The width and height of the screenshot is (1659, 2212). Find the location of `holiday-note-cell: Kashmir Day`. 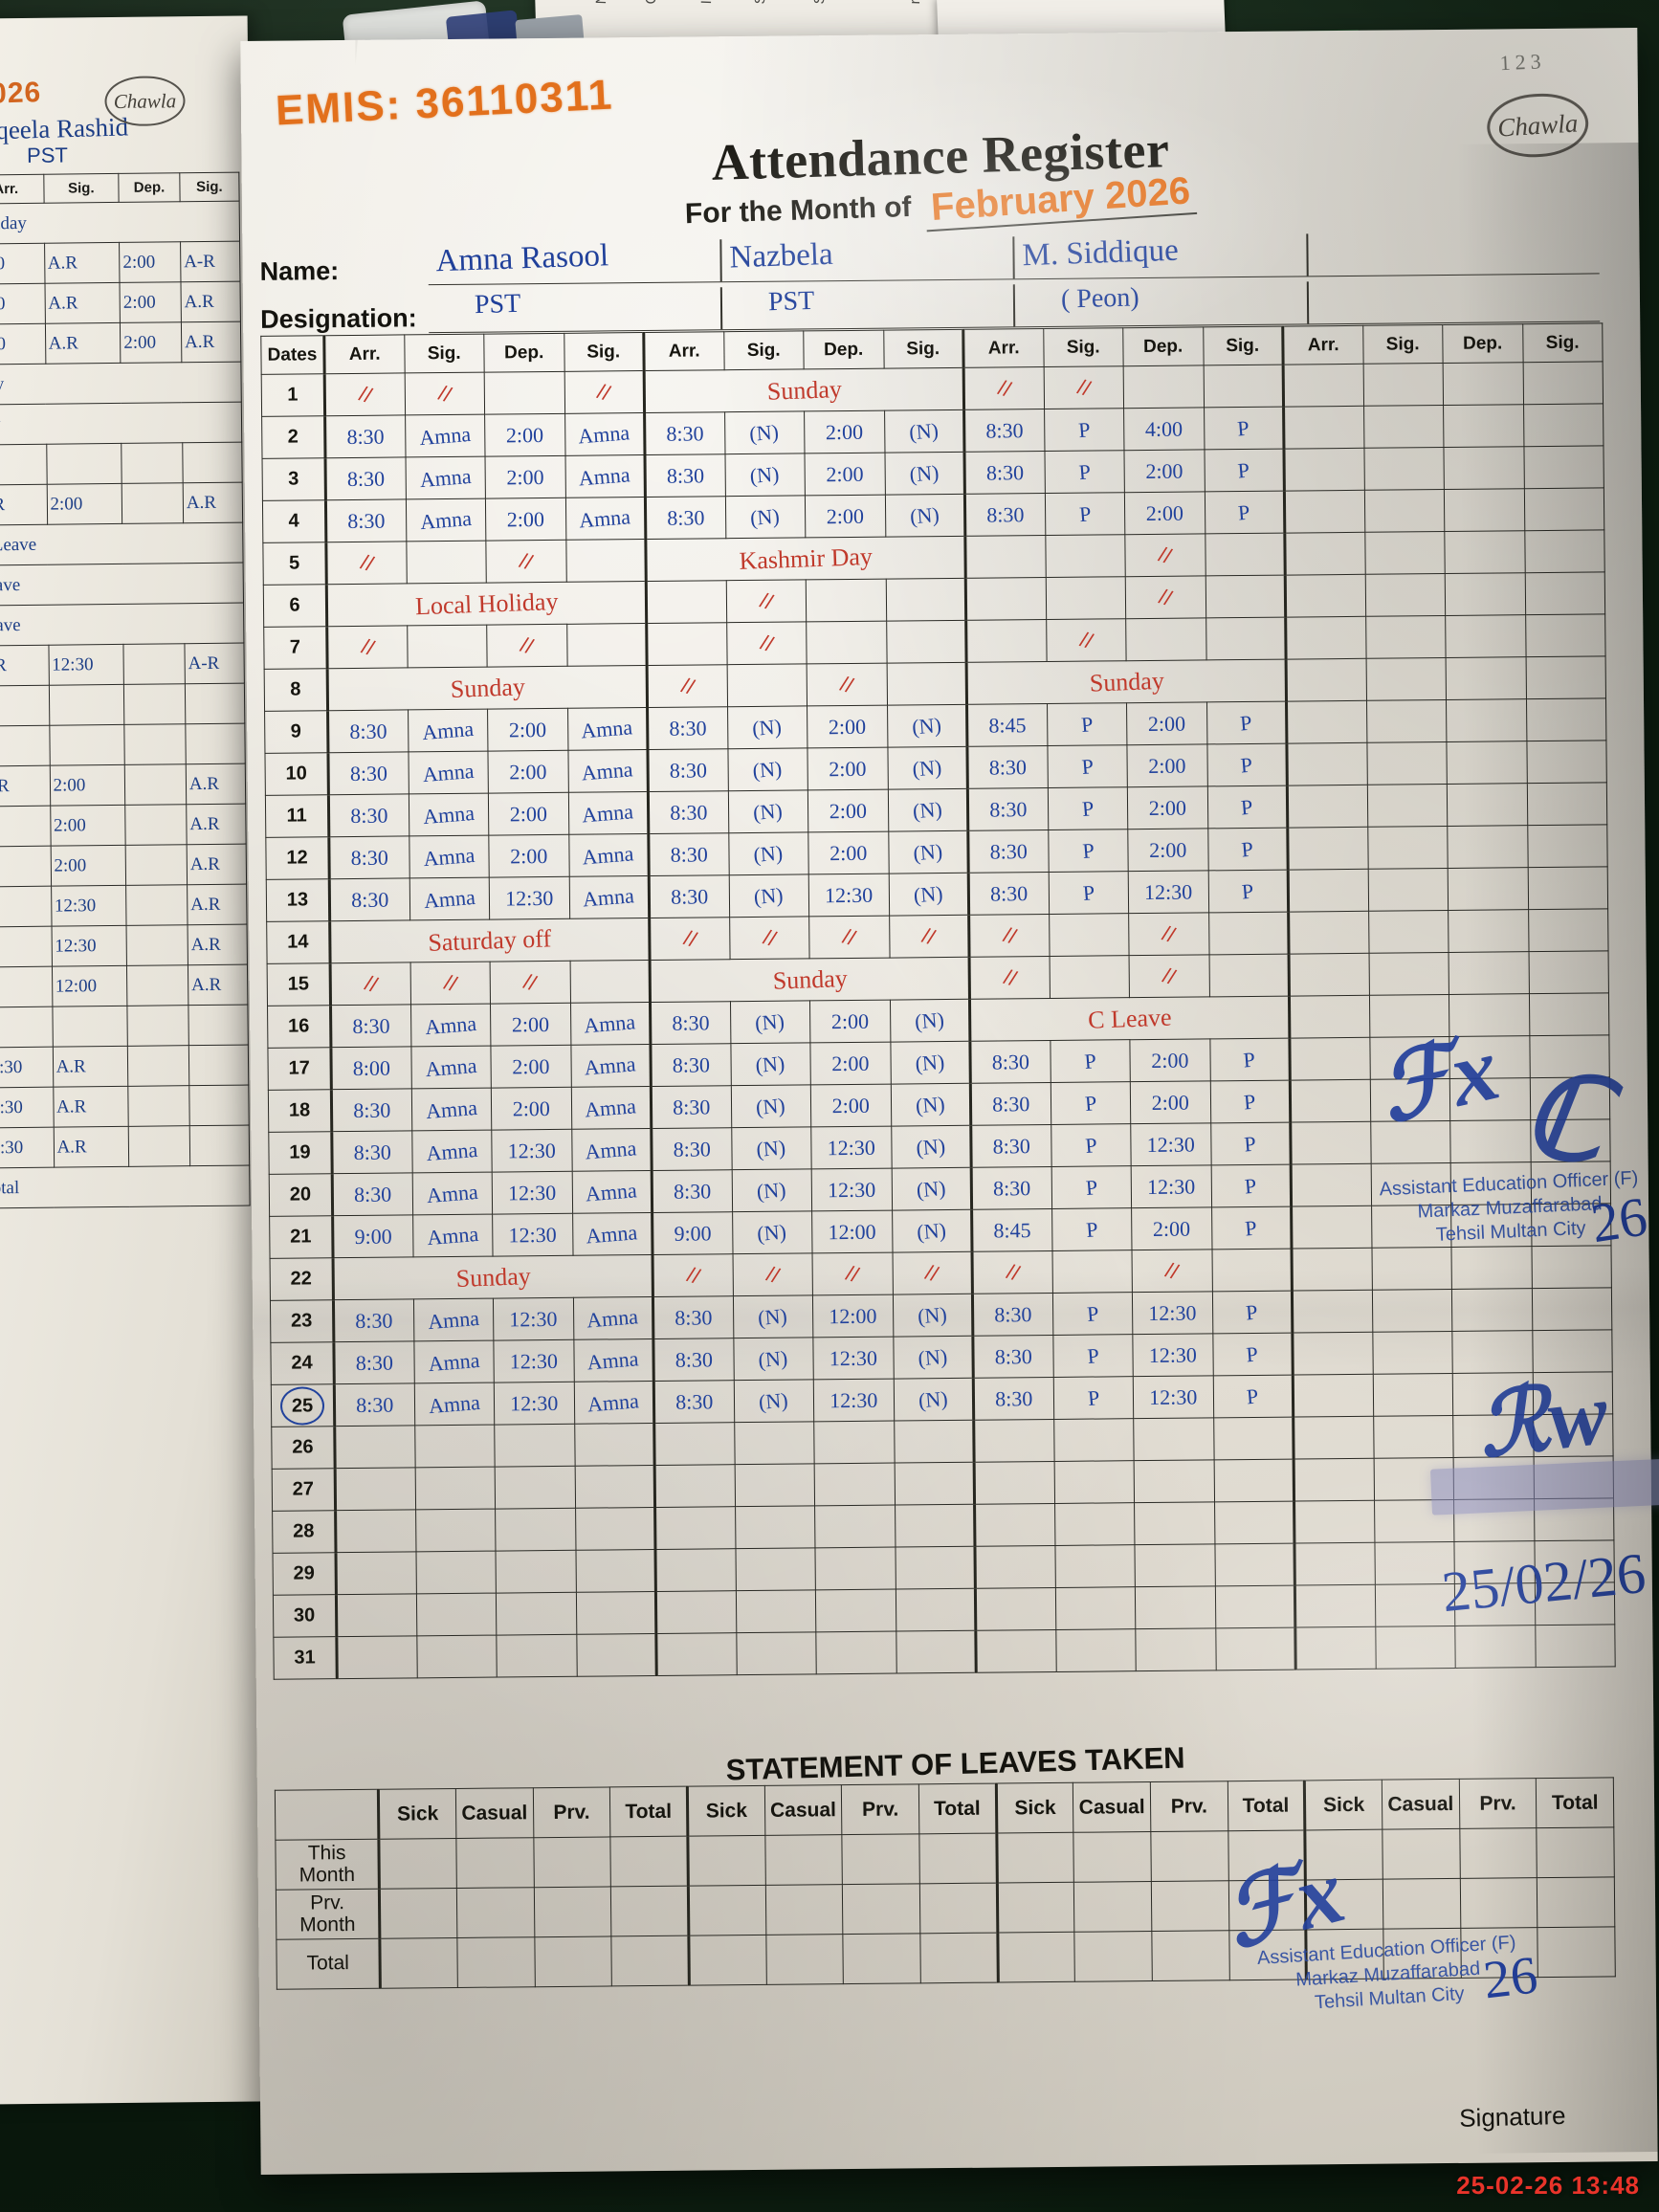

holiday-note-cell: Kashmir Day is located at coordinates (805, 559).